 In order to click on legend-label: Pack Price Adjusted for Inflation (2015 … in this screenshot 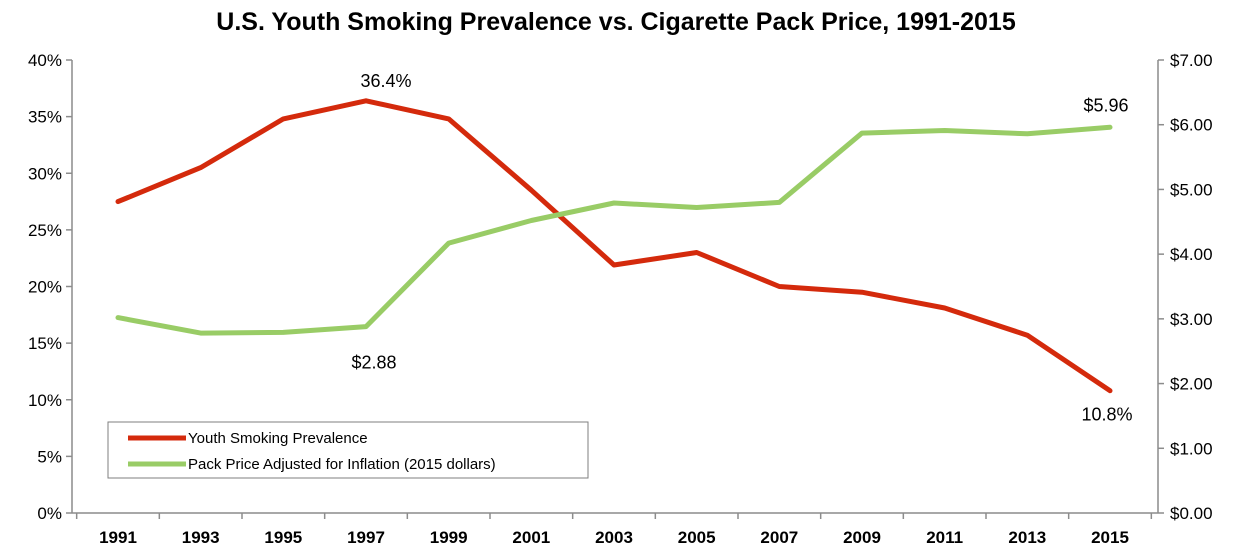, I will do `click(342, 464)`.